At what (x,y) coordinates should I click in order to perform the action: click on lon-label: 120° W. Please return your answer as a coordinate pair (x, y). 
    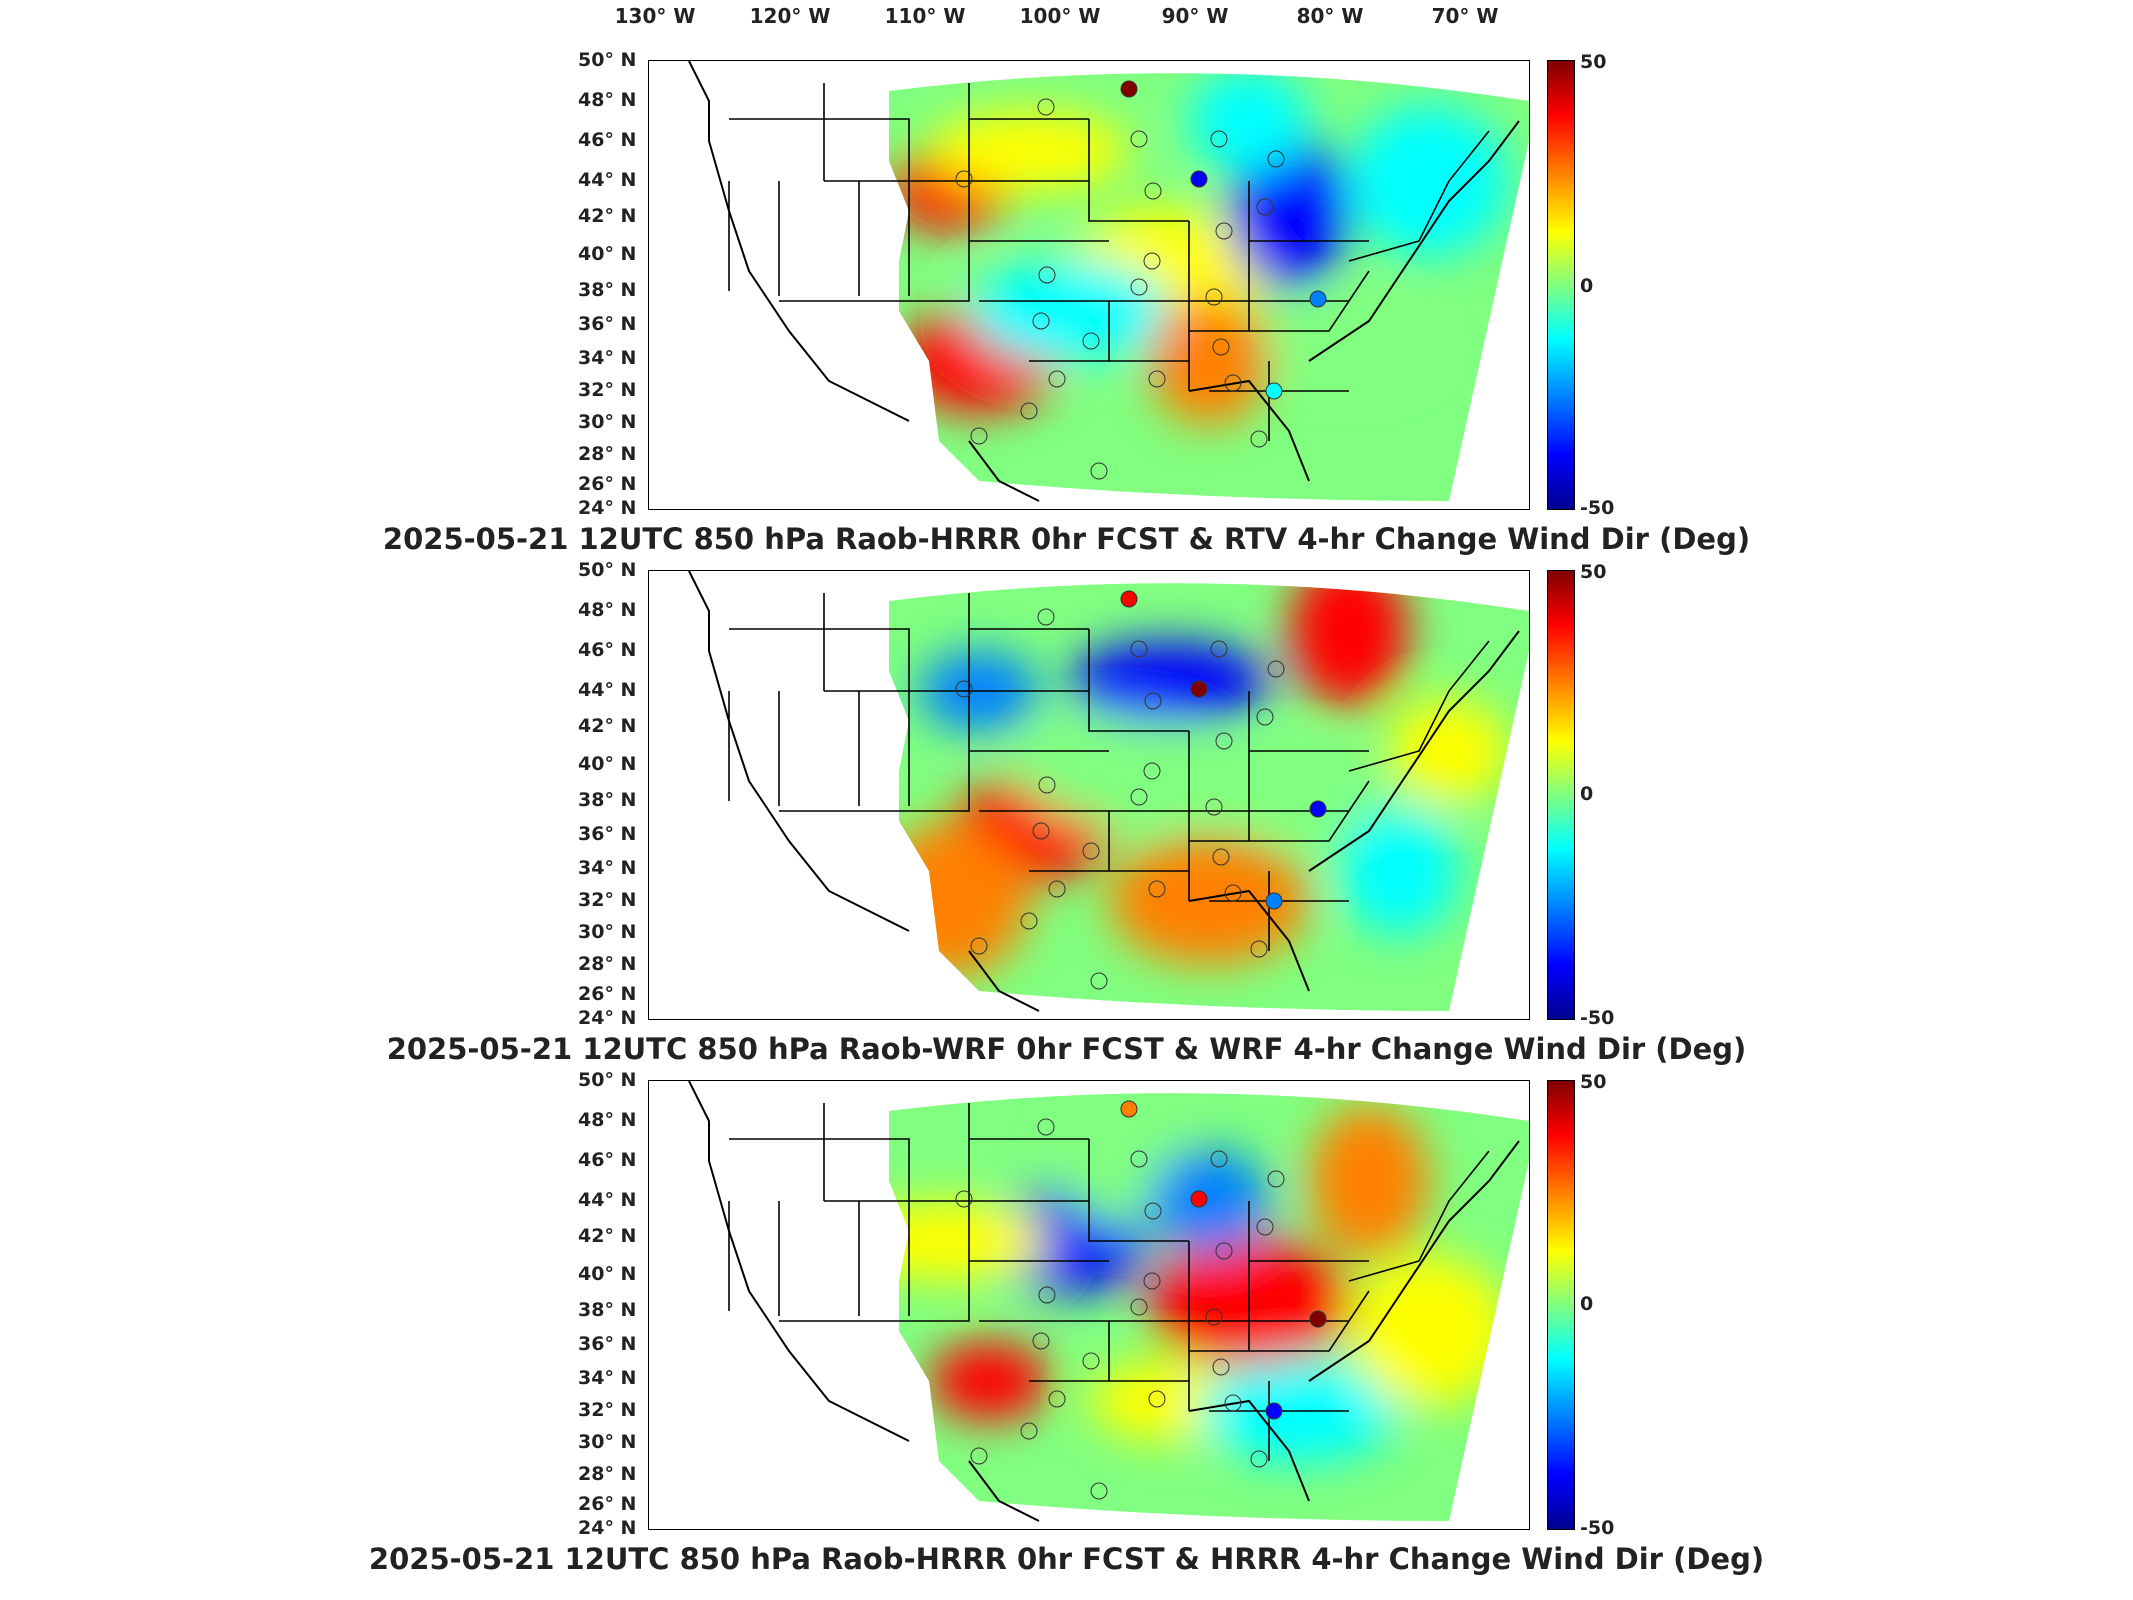
    Looking at the image, I should click on (790, 16).